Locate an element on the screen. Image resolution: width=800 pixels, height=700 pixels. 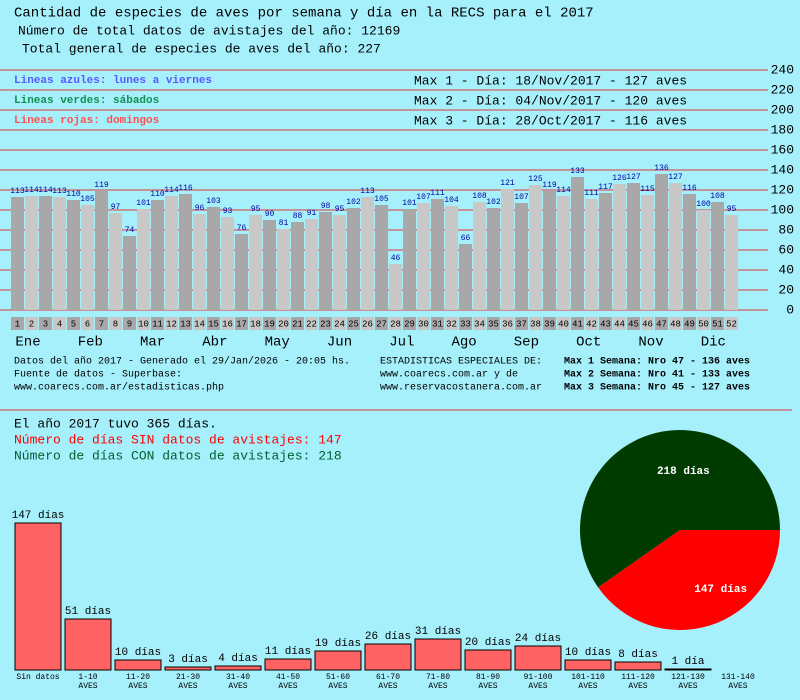
week-label: 33 is located at coordinates (465, 324).